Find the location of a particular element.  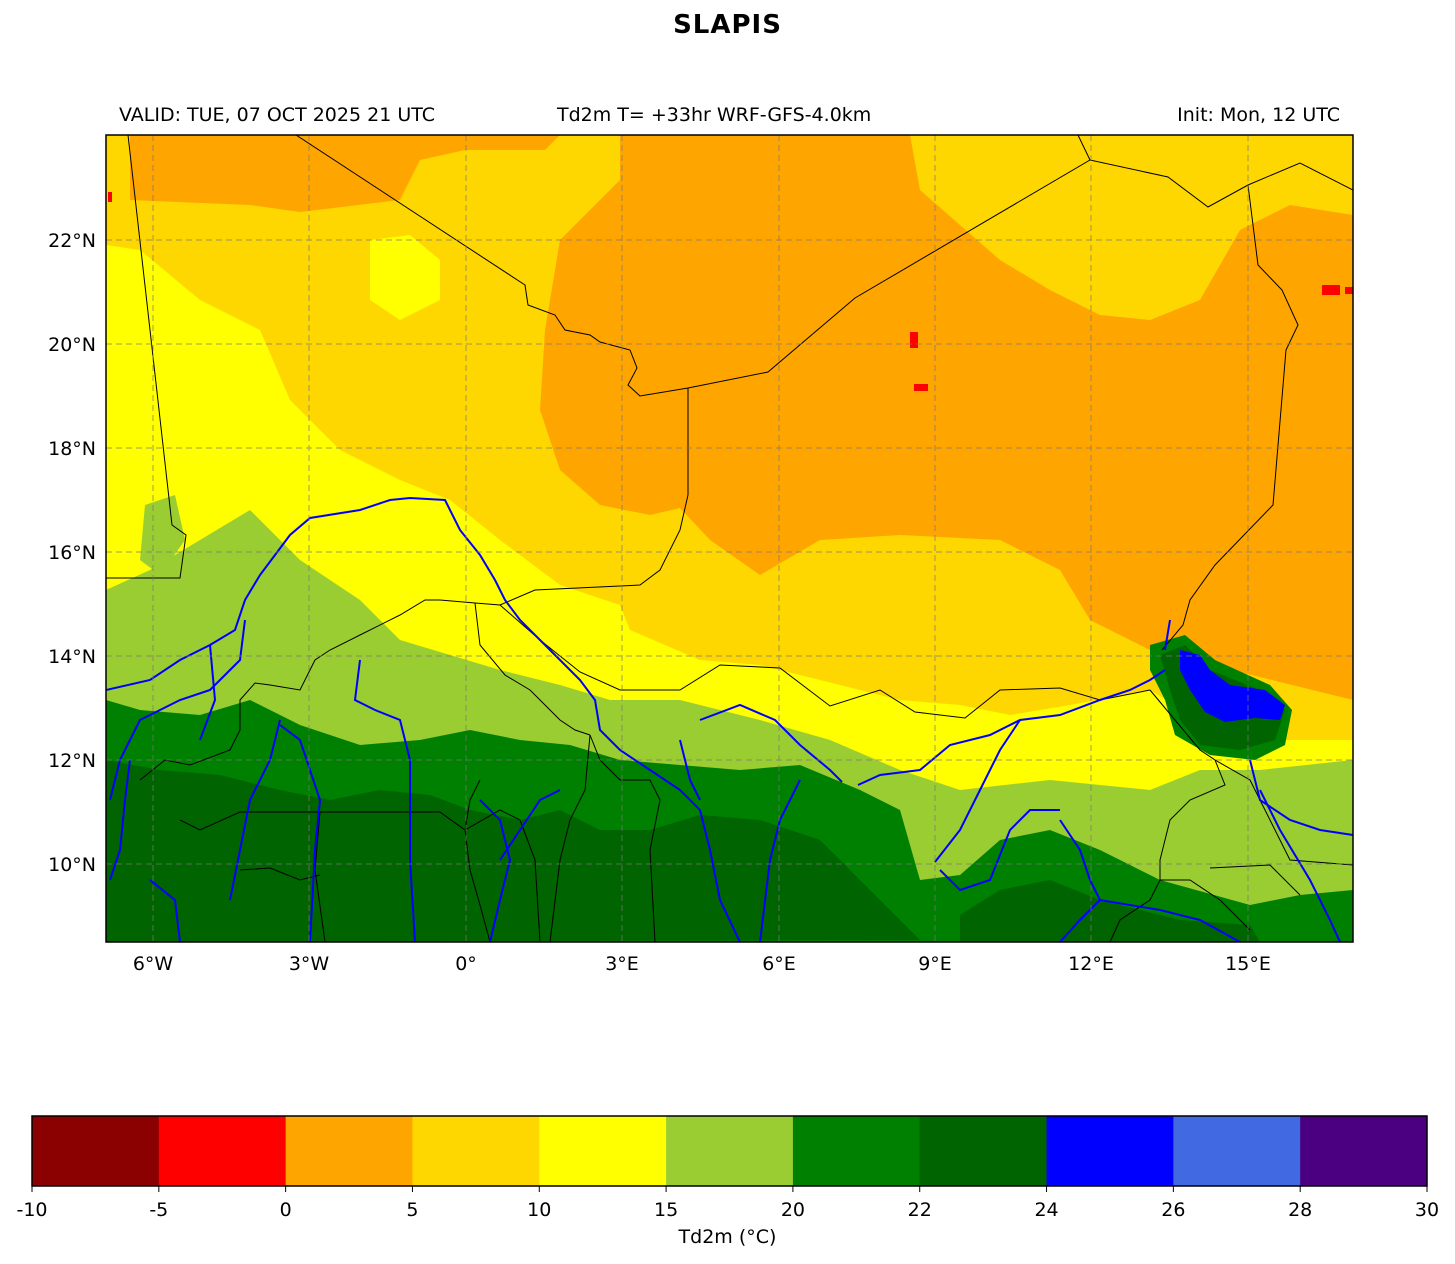

lat-label: 10°N is located at coordinates (72, 865).